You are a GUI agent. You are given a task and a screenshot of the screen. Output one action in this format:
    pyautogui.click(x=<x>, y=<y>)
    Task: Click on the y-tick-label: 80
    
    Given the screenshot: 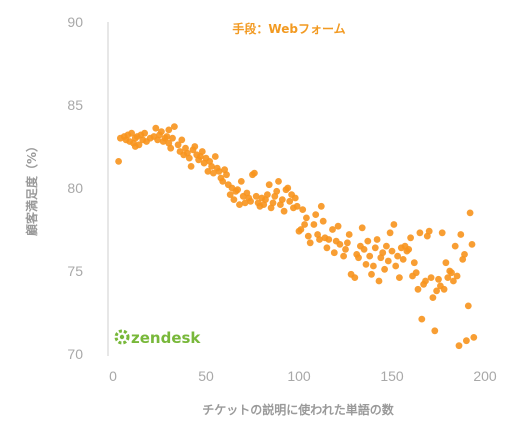 What is the action you would take?
    pyautogui.click(x=75, y=188)
    